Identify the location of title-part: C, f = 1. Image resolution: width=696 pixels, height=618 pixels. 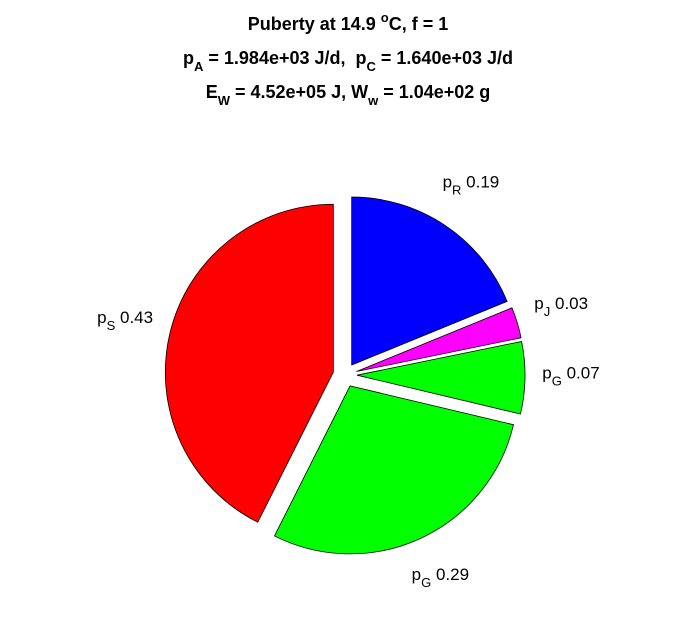
(419, 24).